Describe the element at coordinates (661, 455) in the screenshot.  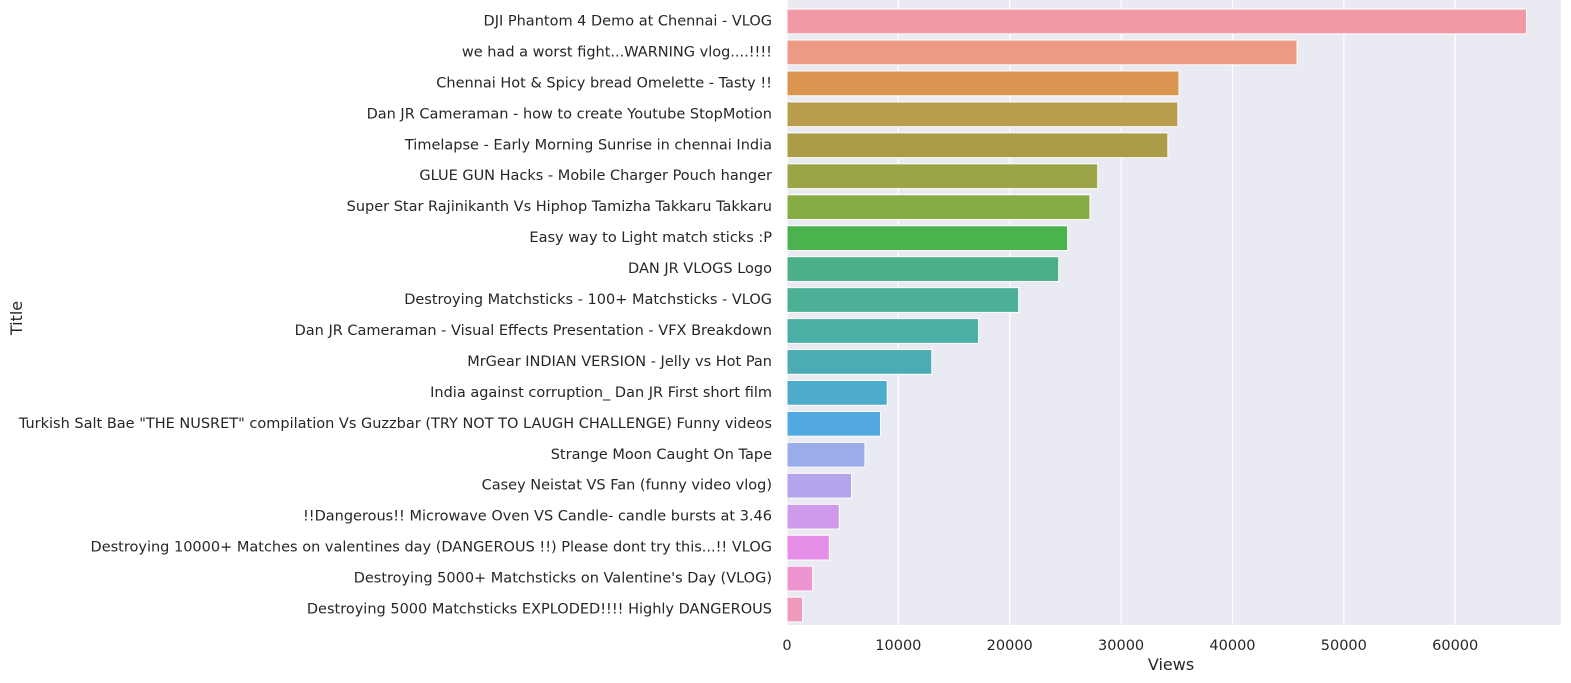
I see `category-label: Strange Moon Caught On Tape` at that location.